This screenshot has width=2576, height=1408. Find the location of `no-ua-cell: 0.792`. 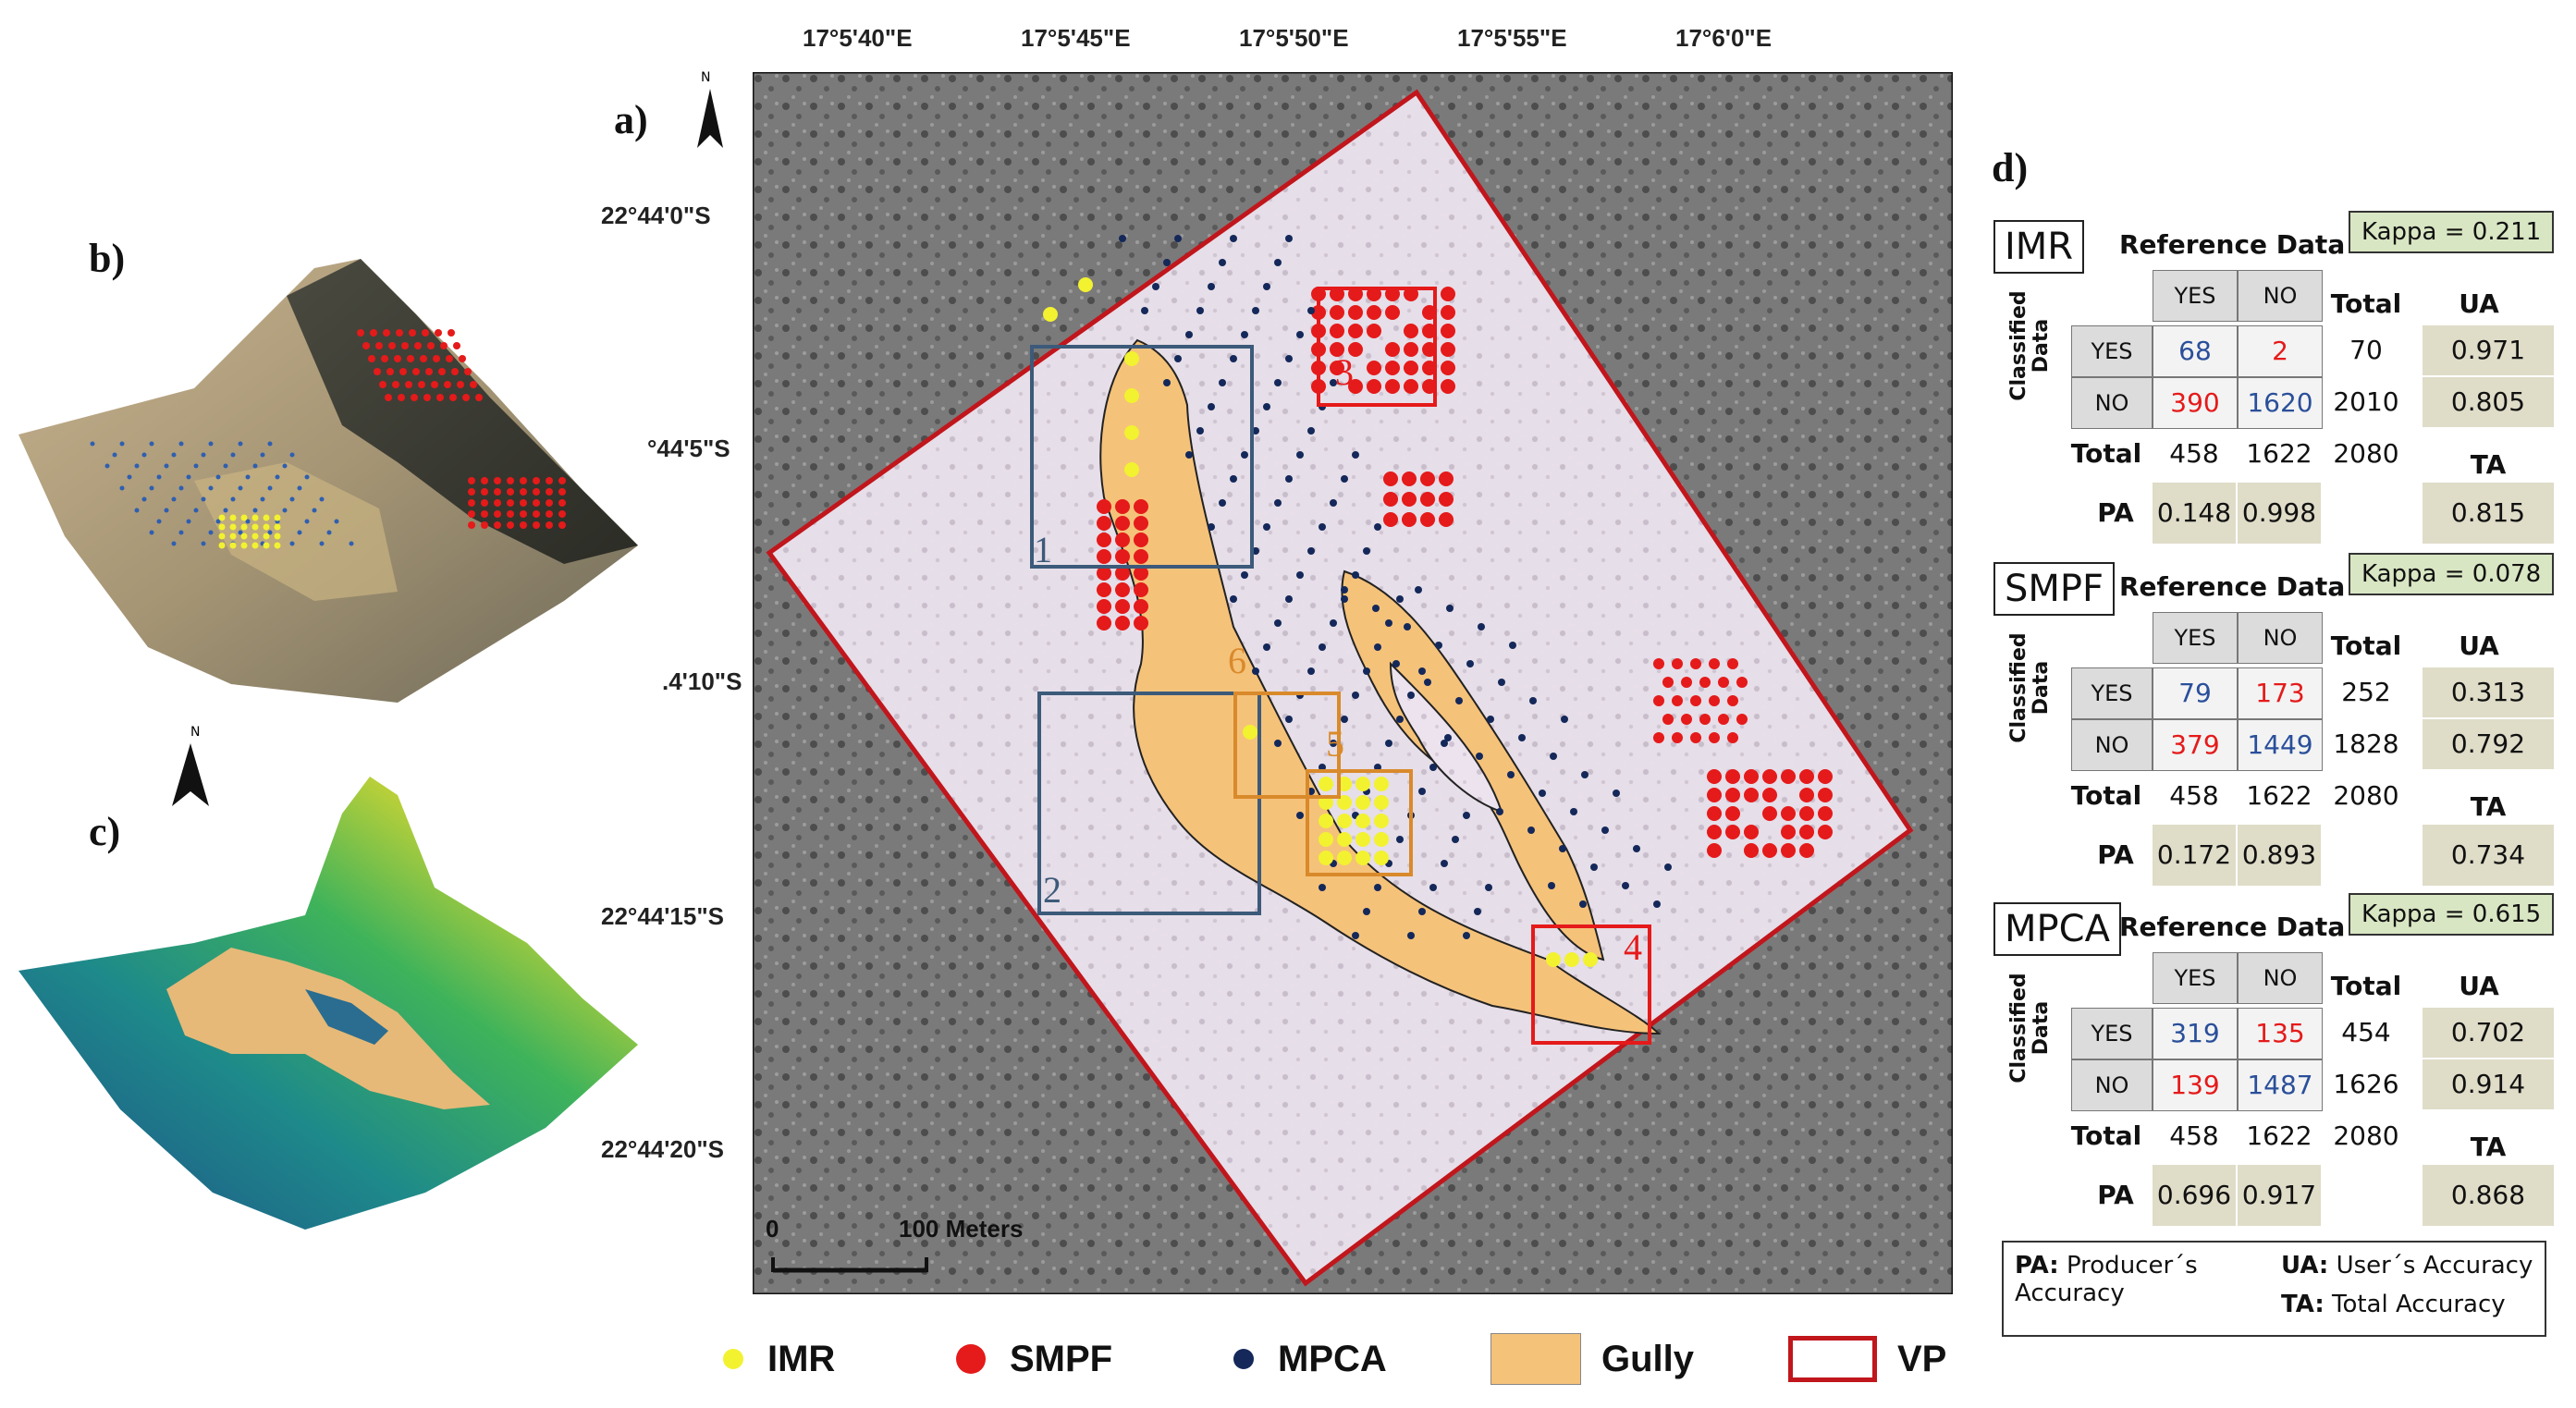

no-ua-cell: 0.792 is located at coordinates (2488, 744).